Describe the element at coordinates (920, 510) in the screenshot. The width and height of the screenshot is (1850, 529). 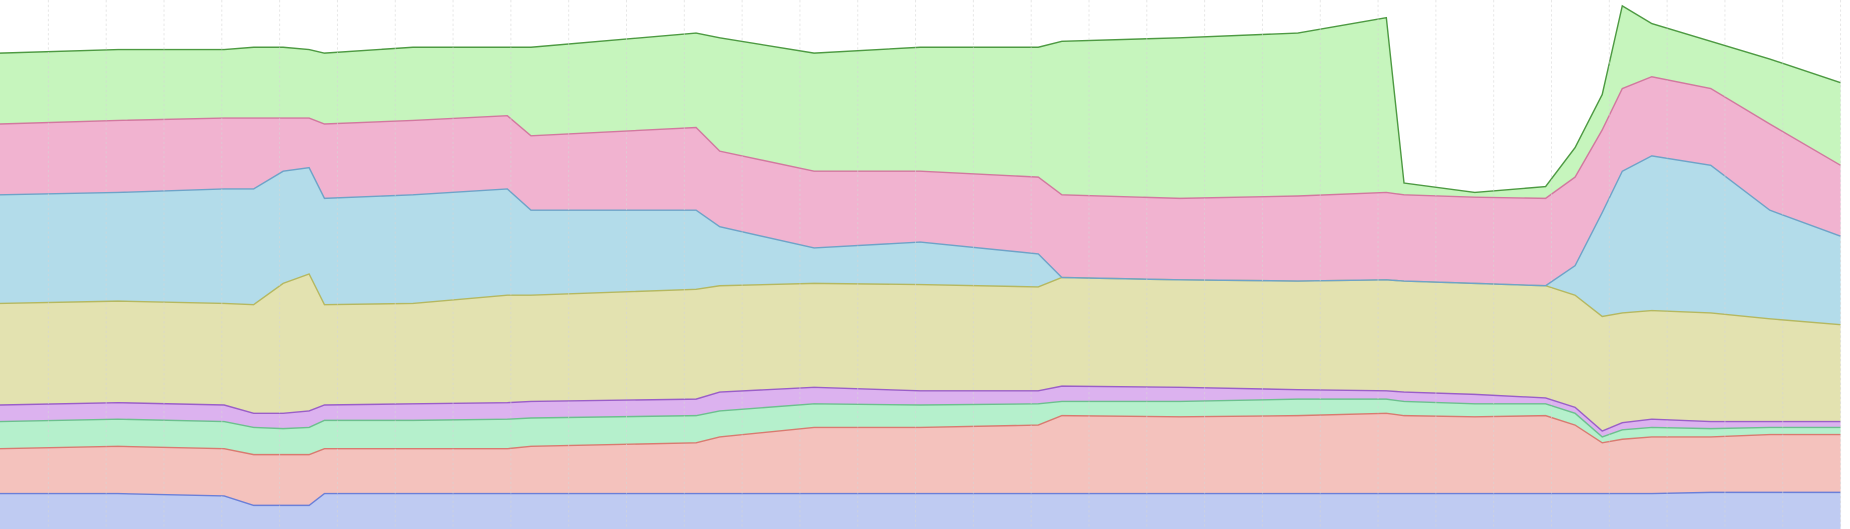
I see `area` at that location.